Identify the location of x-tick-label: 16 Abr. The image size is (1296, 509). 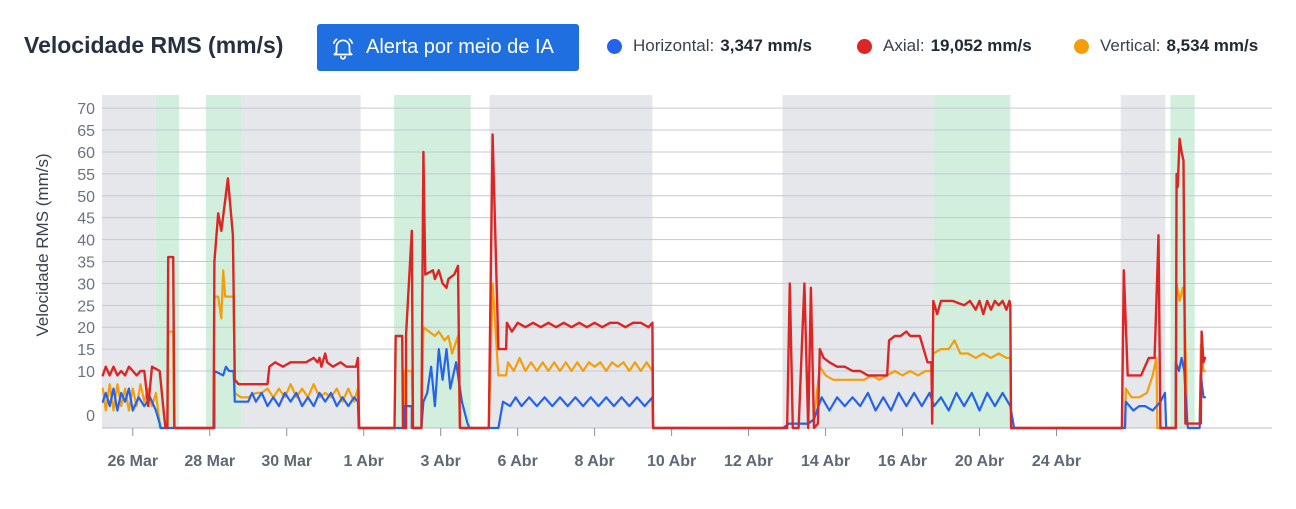
(902, 461).